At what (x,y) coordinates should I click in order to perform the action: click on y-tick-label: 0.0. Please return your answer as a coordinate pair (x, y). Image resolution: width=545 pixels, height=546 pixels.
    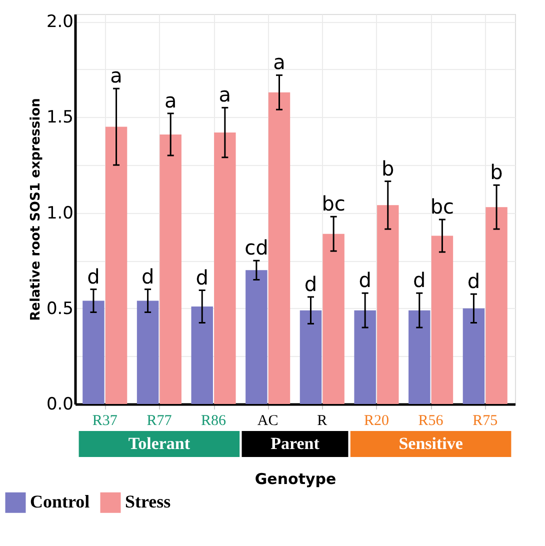
    Looking at the image, I should click on (60, 404).